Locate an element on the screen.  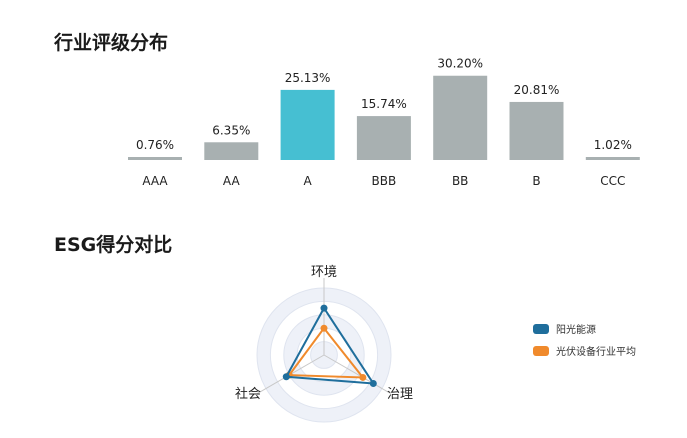
tick-label-B: B is located at coordinates (536, 181).